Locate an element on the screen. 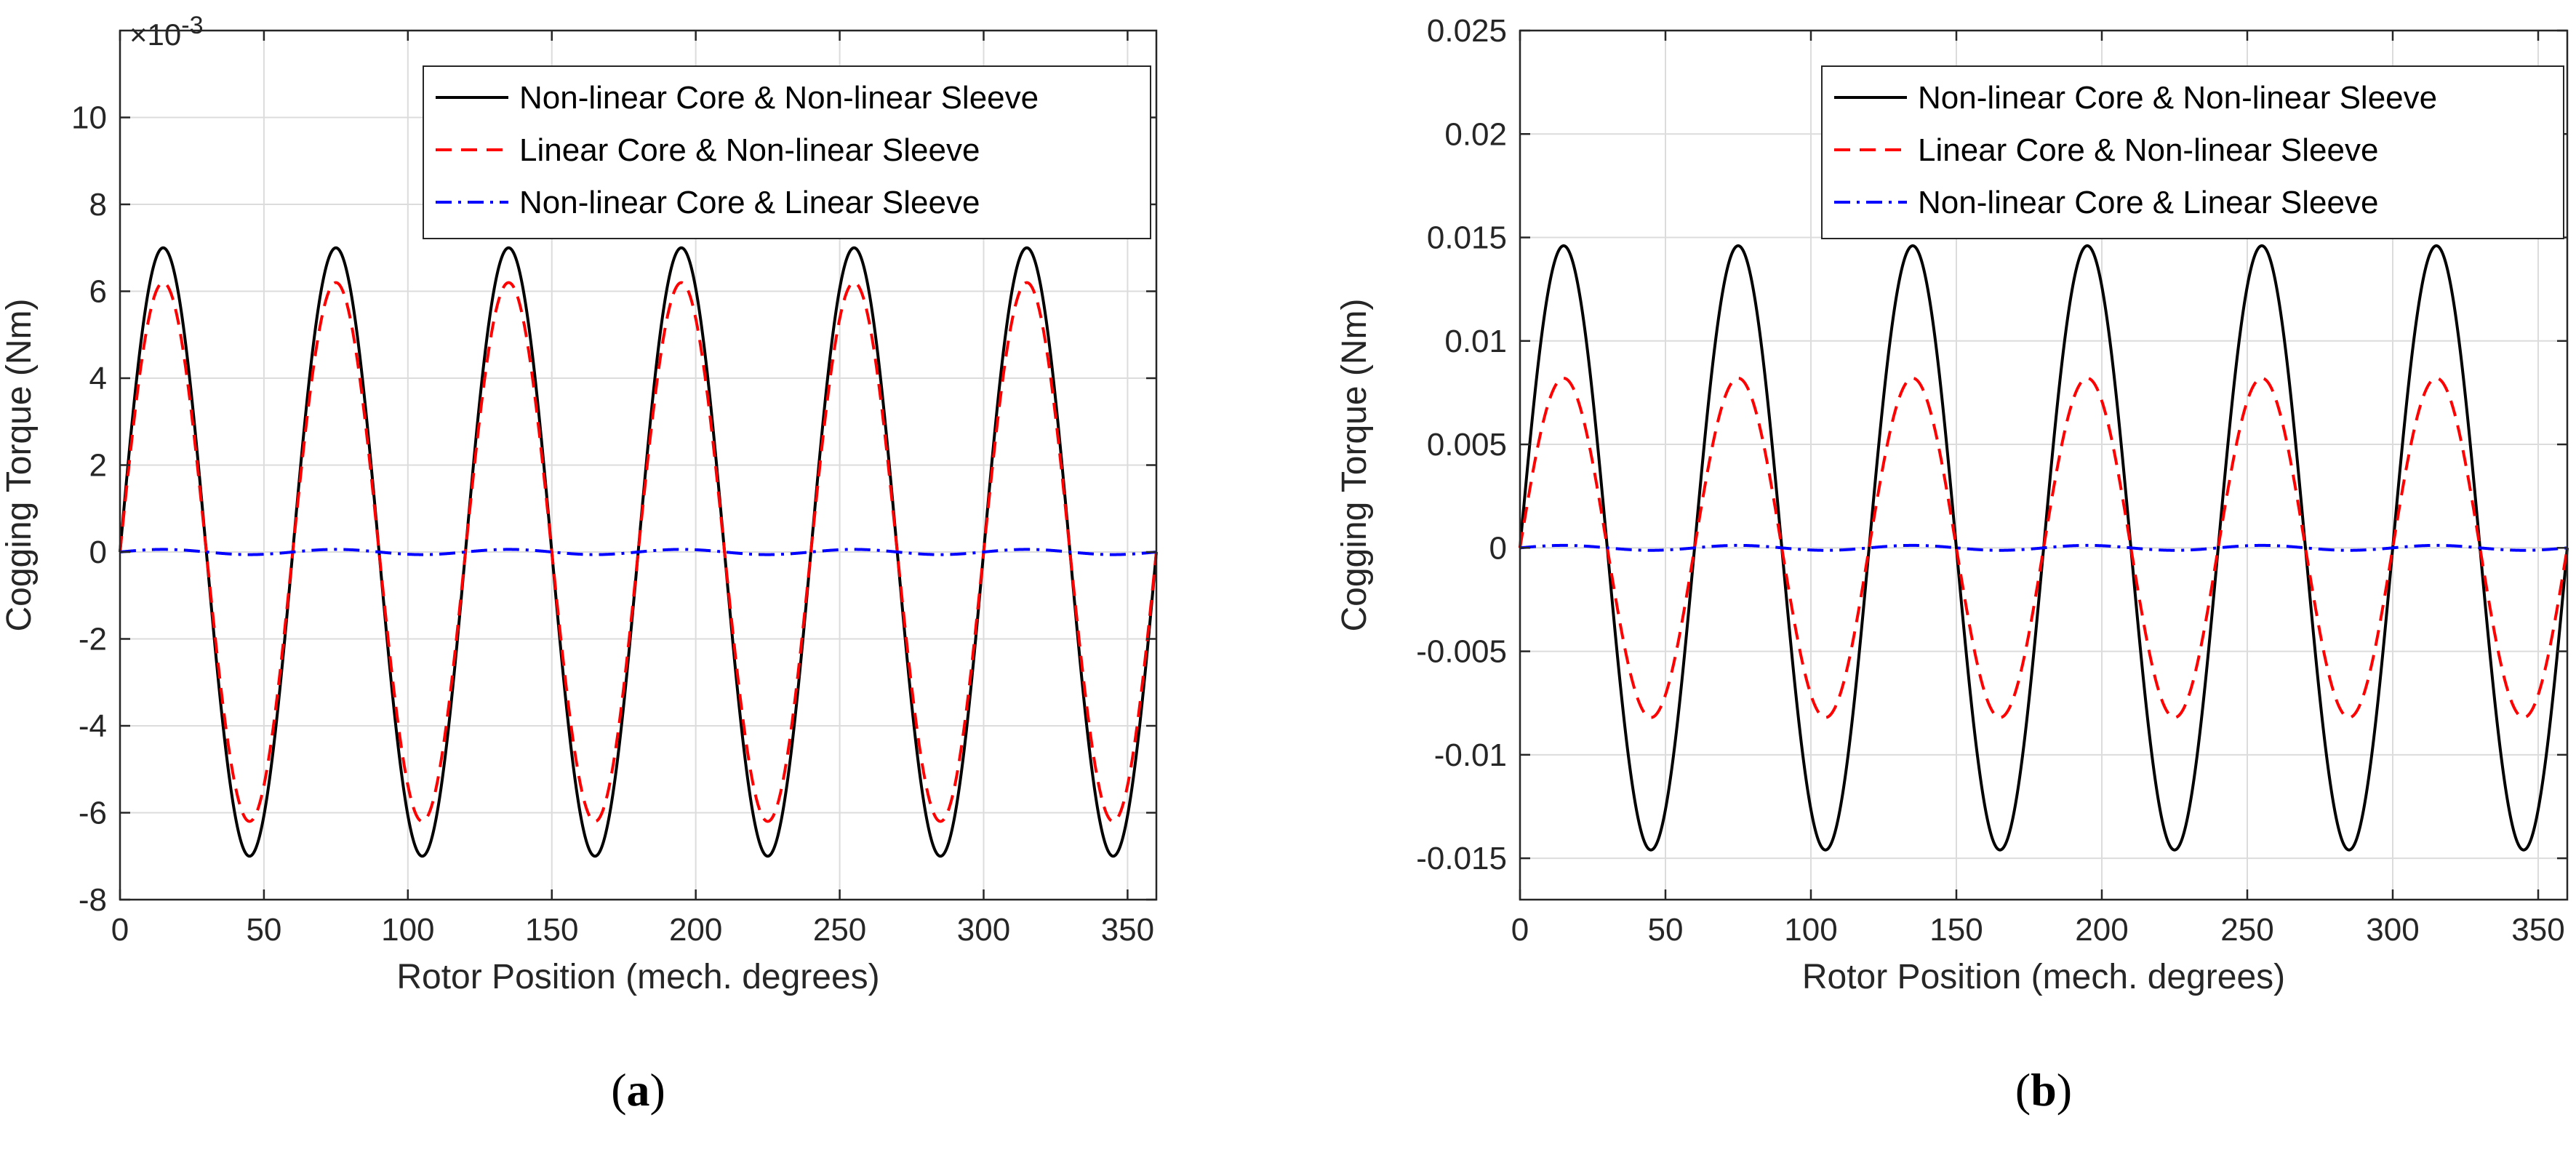  y-tick-label: -8 is located at coordinates (93, 900).